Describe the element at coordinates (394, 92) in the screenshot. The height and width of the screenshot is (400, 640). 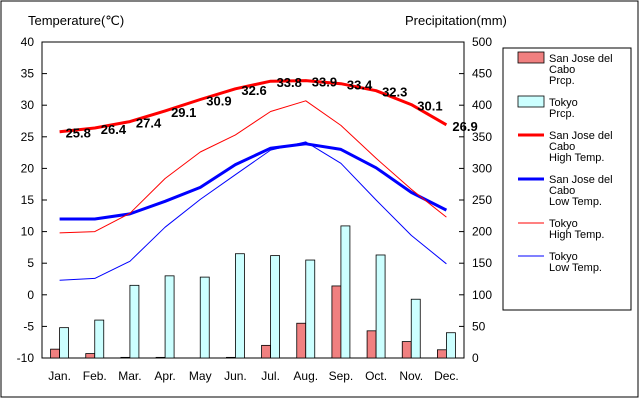
I see `data-label-2-9: 32.3` at that location.